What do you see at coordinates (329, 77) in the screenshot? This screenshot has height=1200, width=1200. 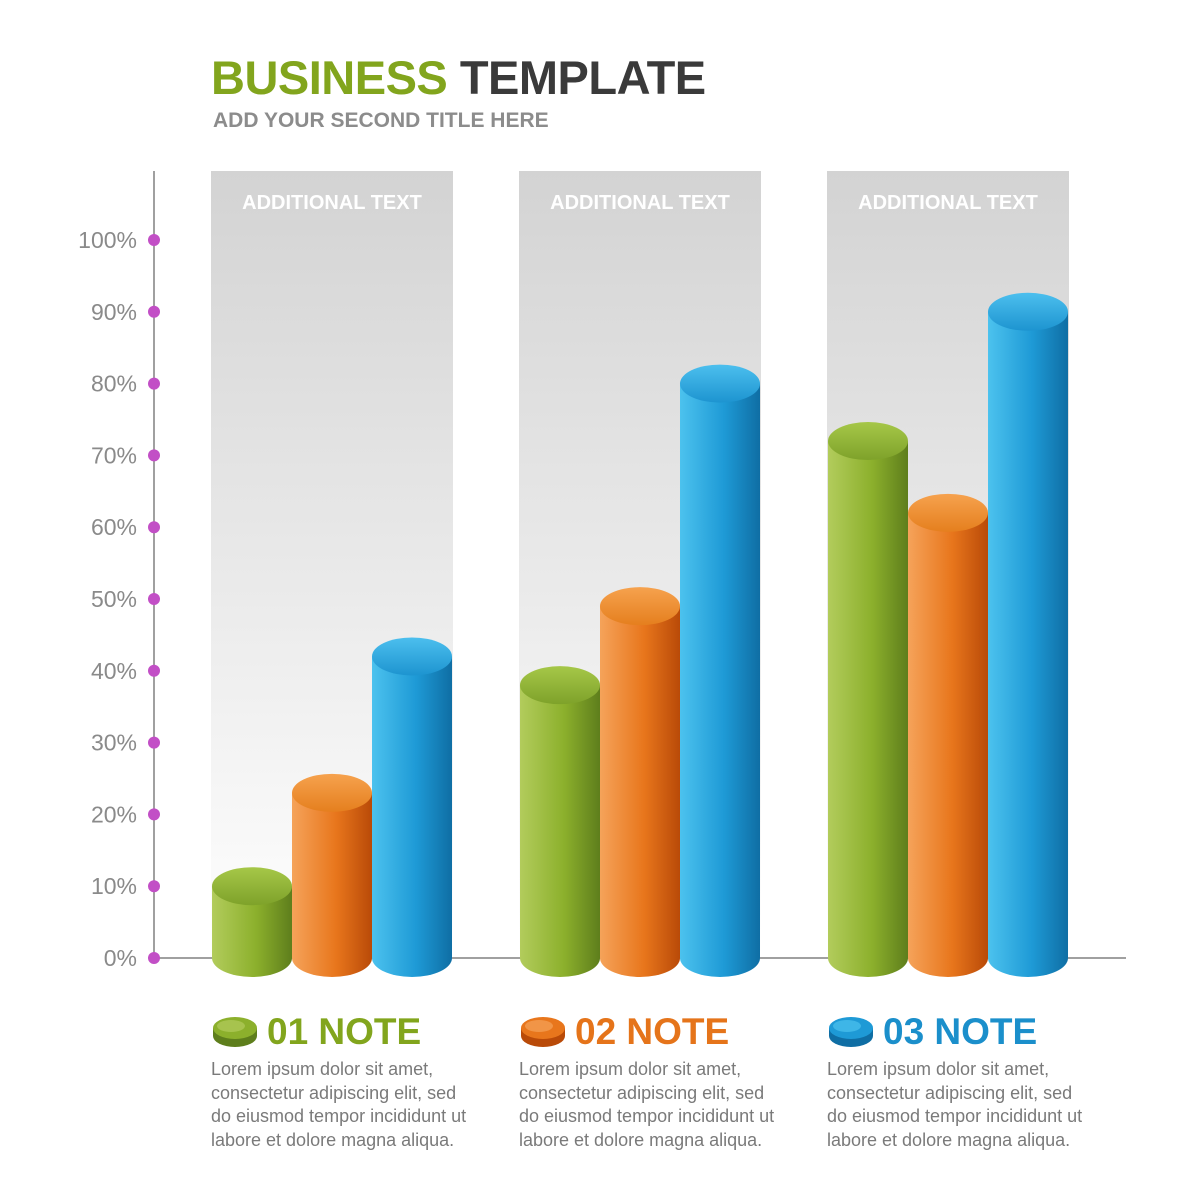 I see `title-word-business: BUSINESS` at bounding box center [329, 77].